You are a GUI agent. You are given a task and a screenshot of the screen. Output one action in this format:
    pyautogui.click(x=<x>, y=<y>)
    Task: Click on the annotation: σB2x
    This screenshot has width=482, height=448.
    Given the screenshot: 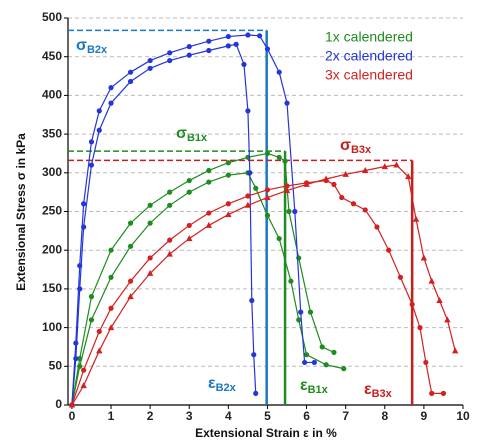 What is the action you would take?
    pyautogui.click(x=92, y=46)
    